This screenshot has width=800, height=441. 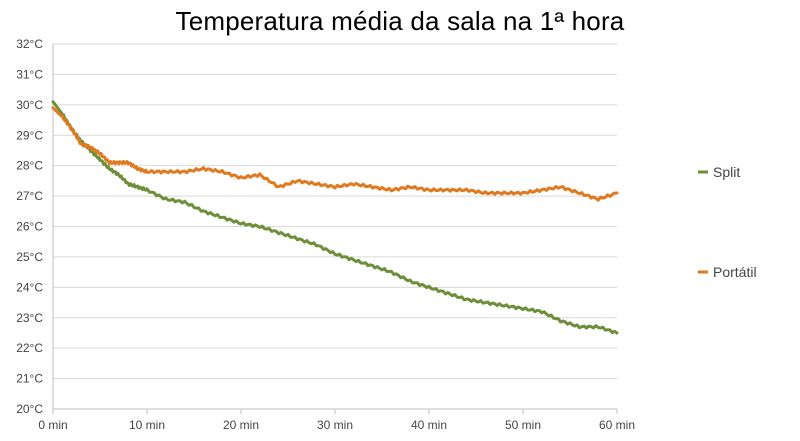 What do you see at coordinates (29, 196) in the screenshot?
I see `y-tick-label: 27°C` at bounding box center [29, 196].